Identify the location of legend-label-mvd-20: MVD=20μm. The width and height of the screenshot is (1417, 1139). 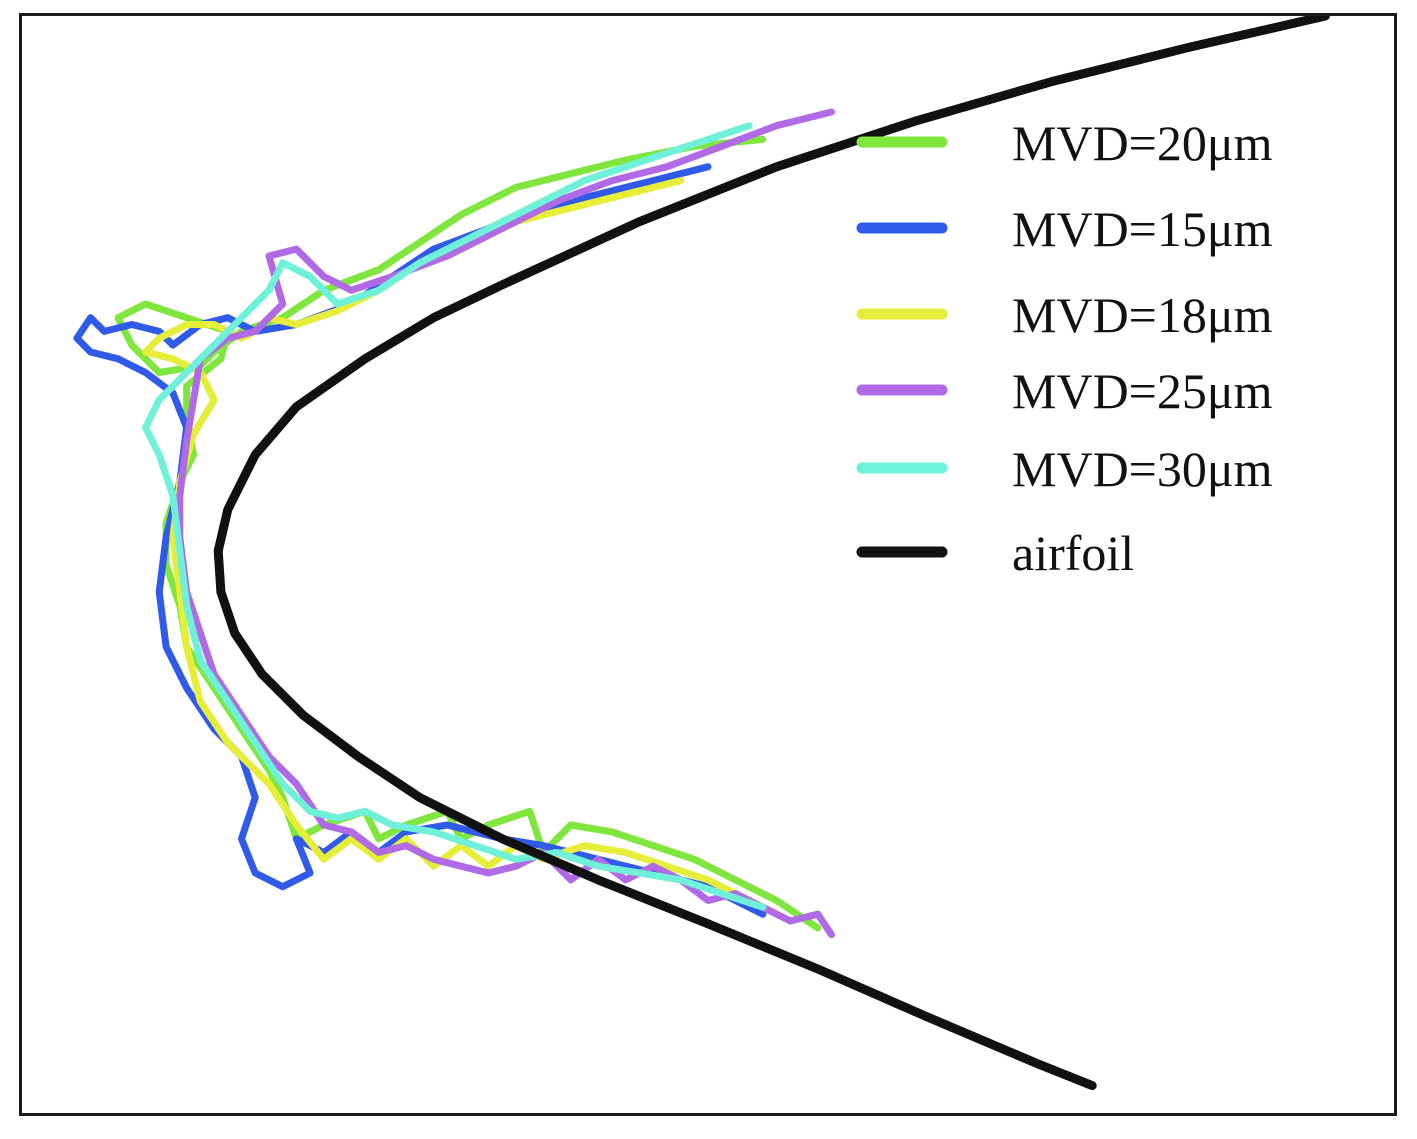
(1142, 143).